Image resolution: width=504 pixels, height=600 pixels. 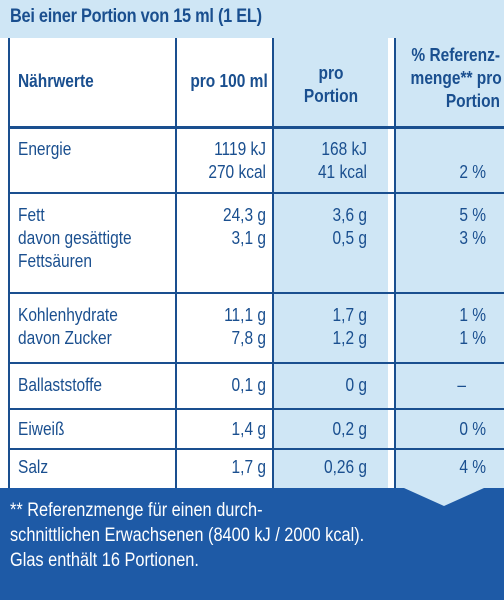 I want to click on table-border-left, so click(x=9, y=263).